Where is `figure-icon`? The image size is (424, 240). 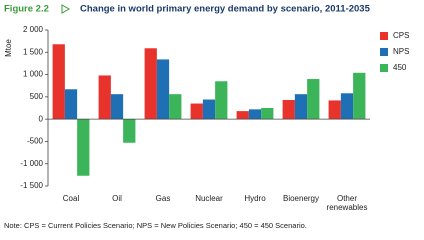
figure-icon is located at coordinates (66, 9).